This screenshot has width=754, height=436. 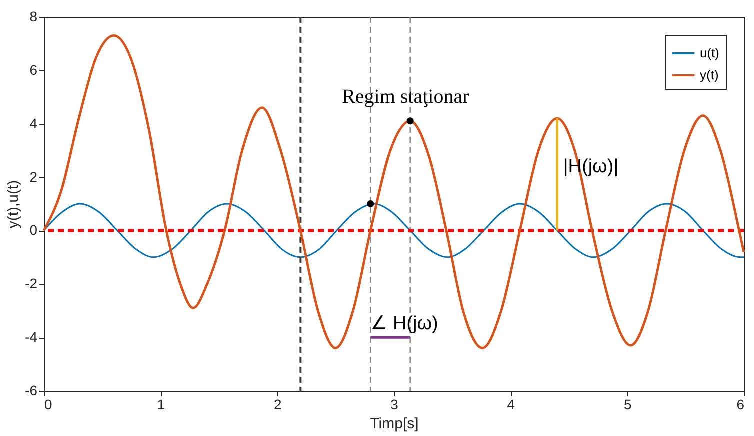 I want to click on x-tick-label: 0, so click(x=48, y=404).